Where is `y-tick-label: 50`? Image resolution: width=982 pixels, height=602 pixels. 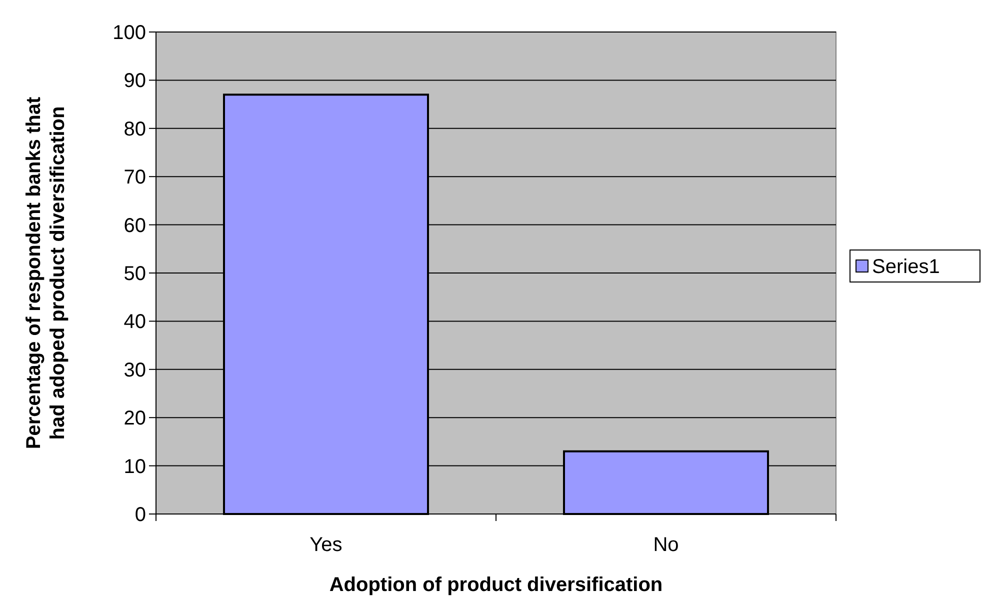 y-tick-label: 50 is located at coordinates (135, 274).